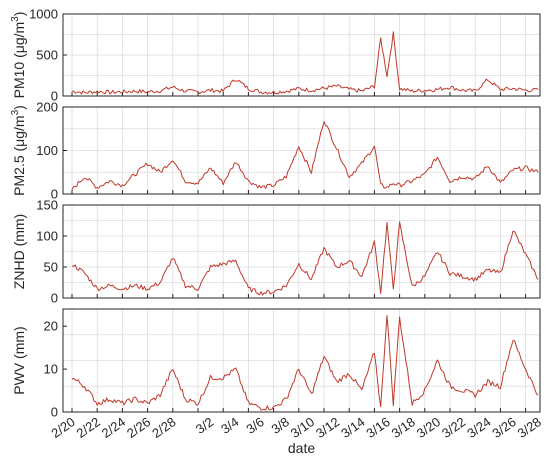  What do you see at coordinates (47, 55) in the screenshot?
I see `y-tick-label: 500` at bounding box center [47, 55].